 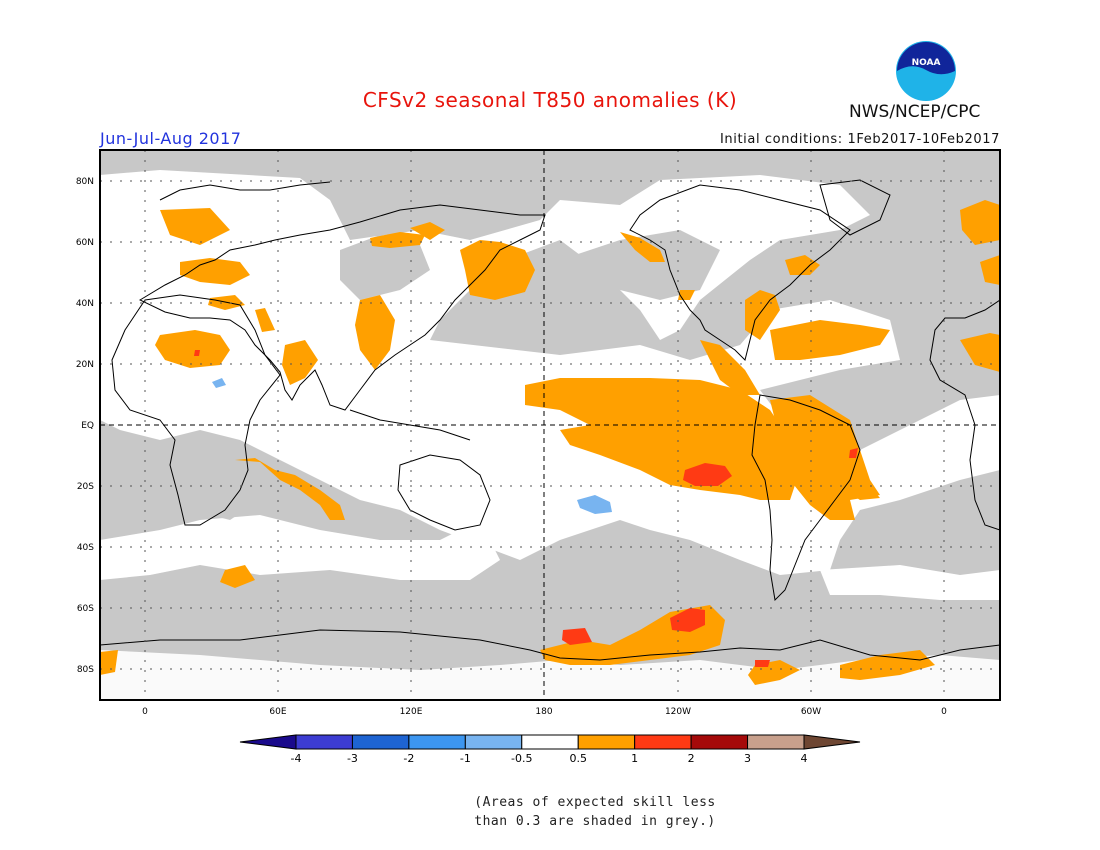 I want to click on colorbar-tick-label: 1, so click(x=634, y=758).